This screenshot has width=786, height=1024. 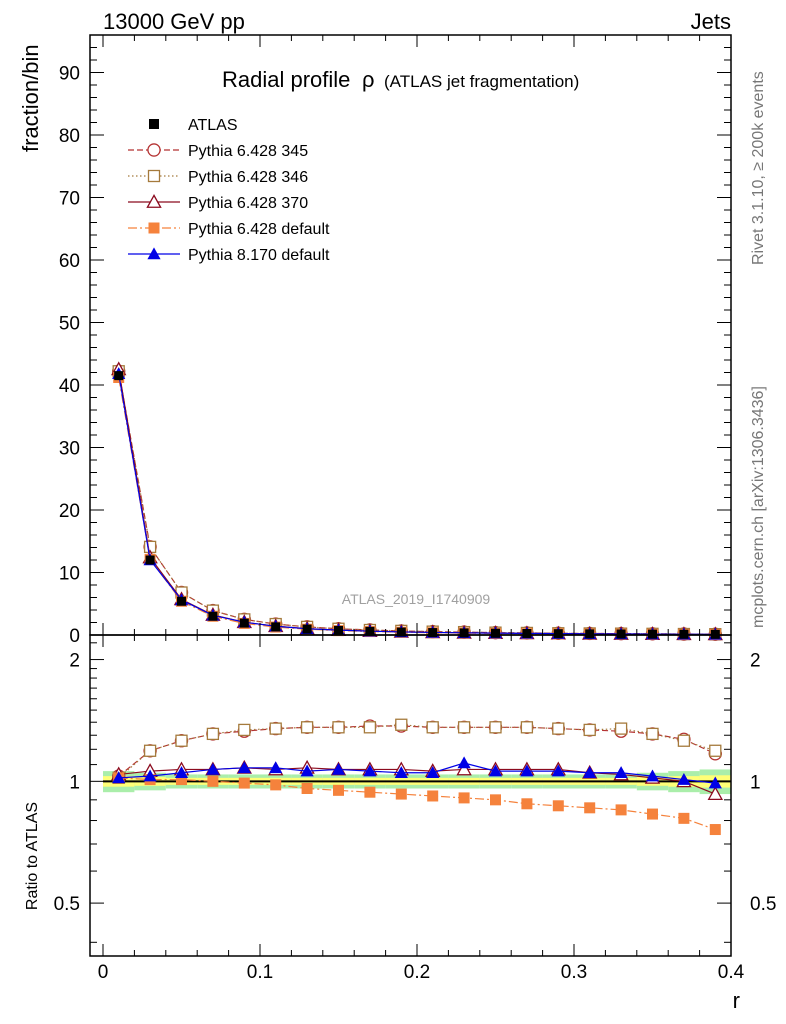 I want to click on ratio-line-pythia-8-170-default, so click(x=417, y=773).